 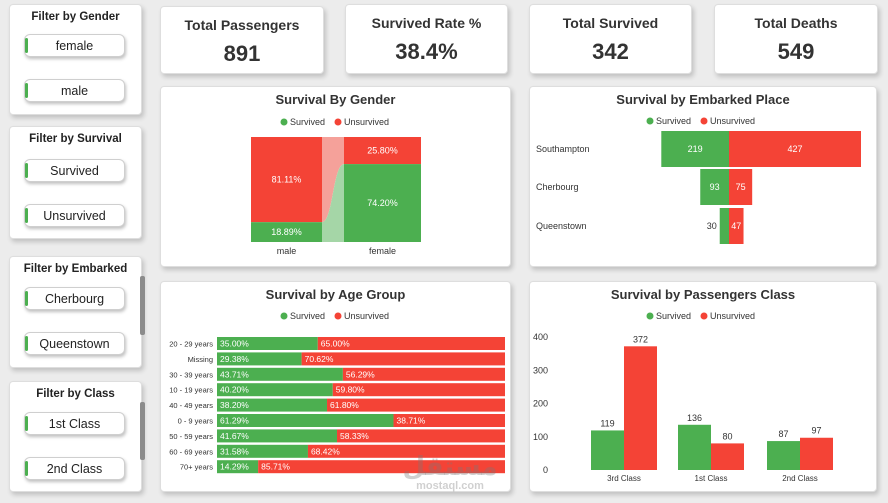 What do you see at coordinates (741, 187) in the screenshot?
I see `bar-unsurvived-Cherbourg` at bounding box center [741, 187].